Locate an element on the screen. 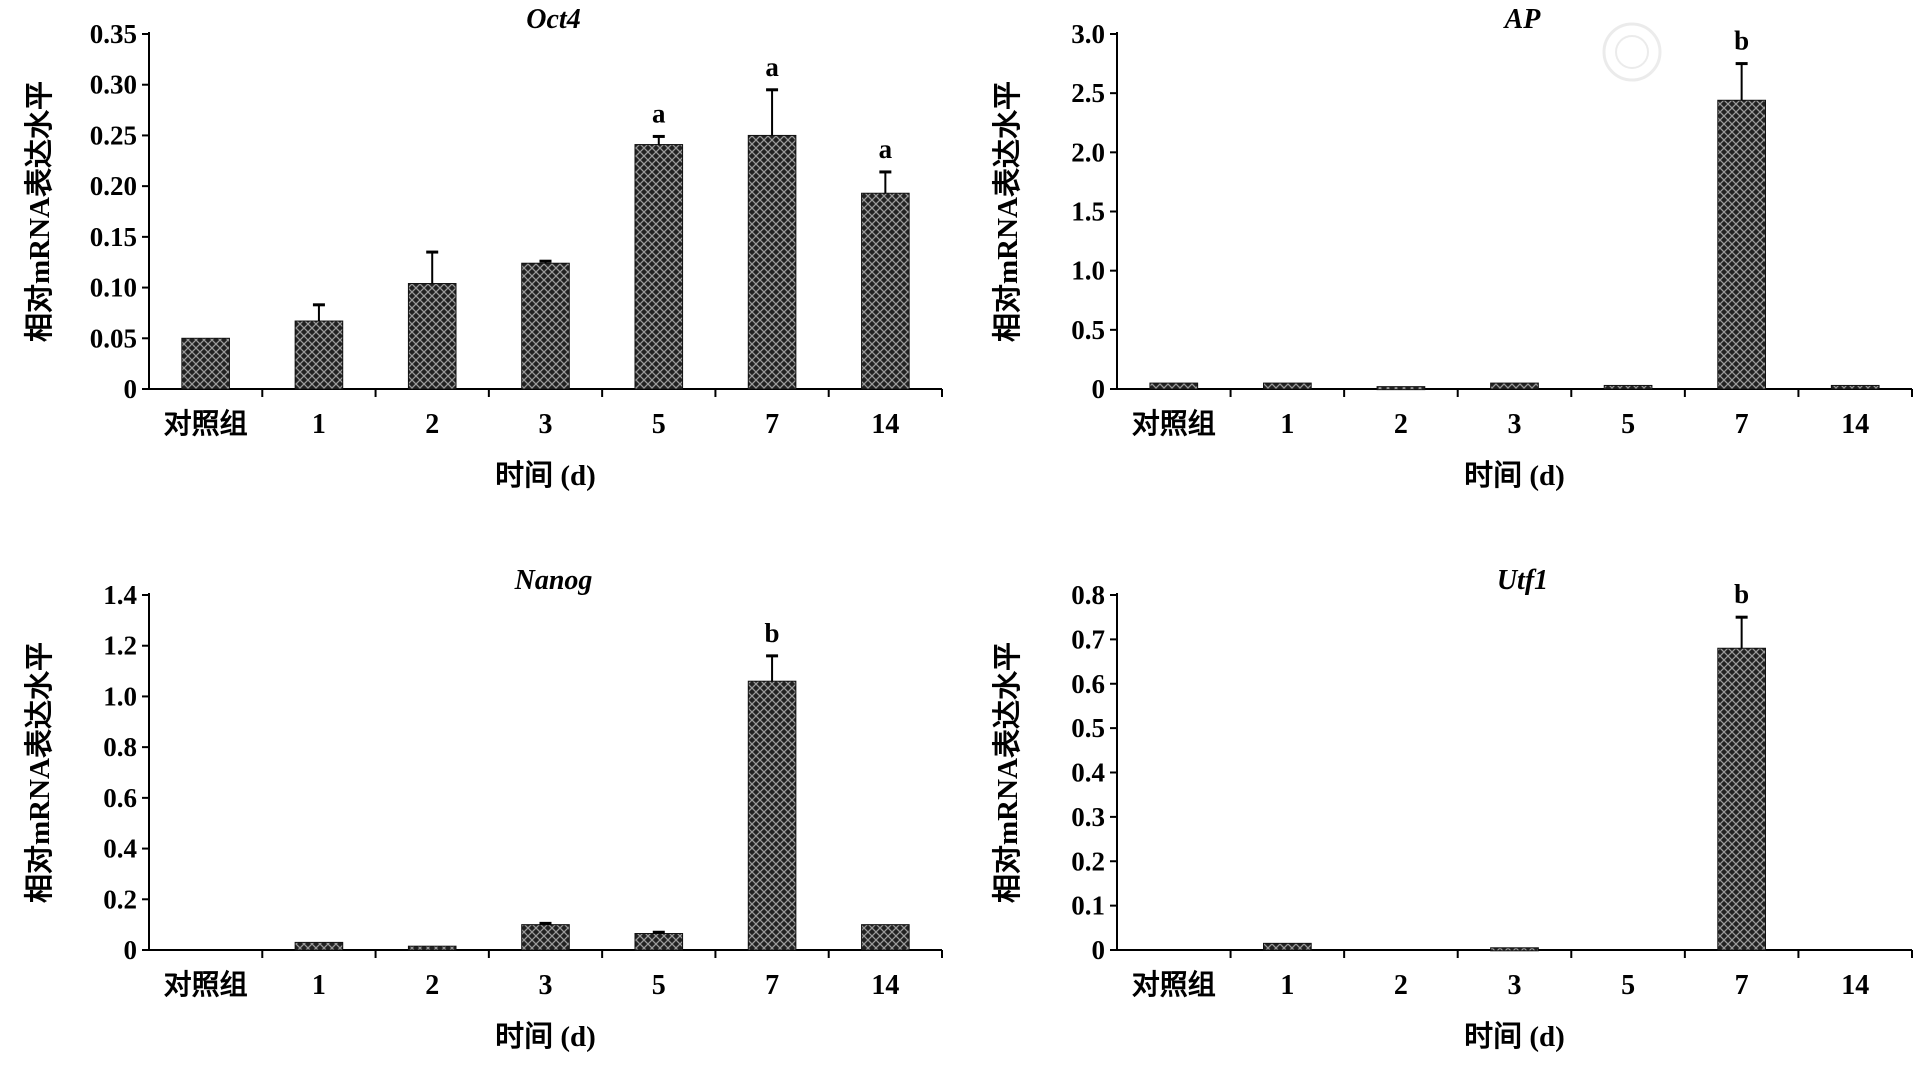 The height and width of the screenshot is (1065, 1919). y-tick-label: 0.1 is located at coordinates (1088, 906).